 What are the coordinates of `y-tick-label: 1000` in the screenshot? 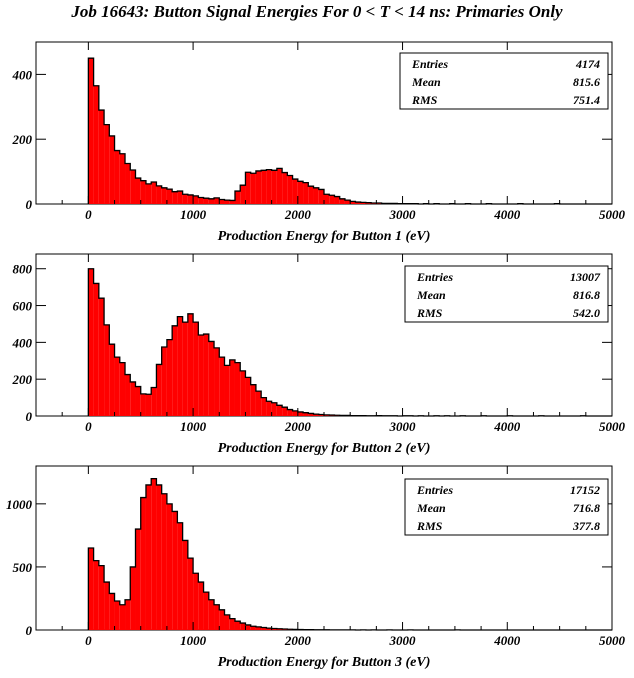 It's located at (19, 504).